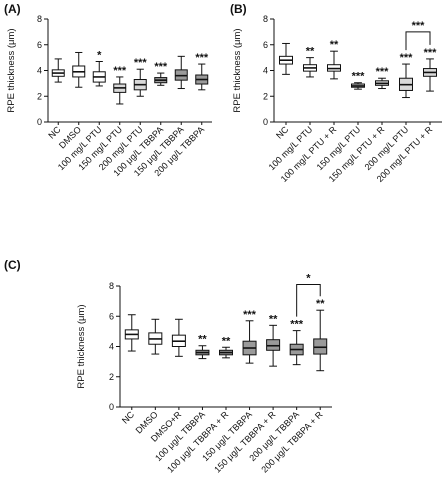 This screenshot has width=448, height=500. Describe the element at coordinates (238, 9) in the screenshot. I see `panel-label: (B)` at that location.